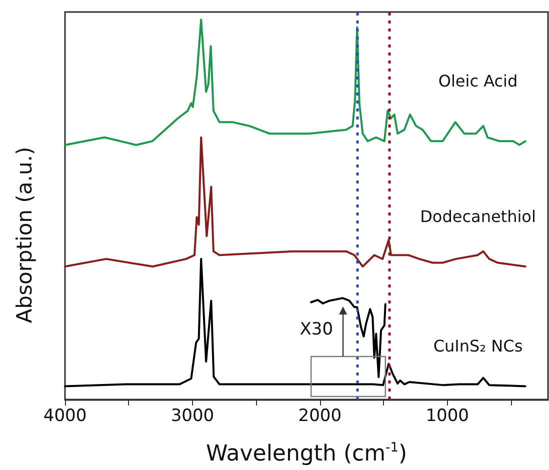 The image size is (549, 470). I want to click on x-tick-label: 1000, so click(447, 416).